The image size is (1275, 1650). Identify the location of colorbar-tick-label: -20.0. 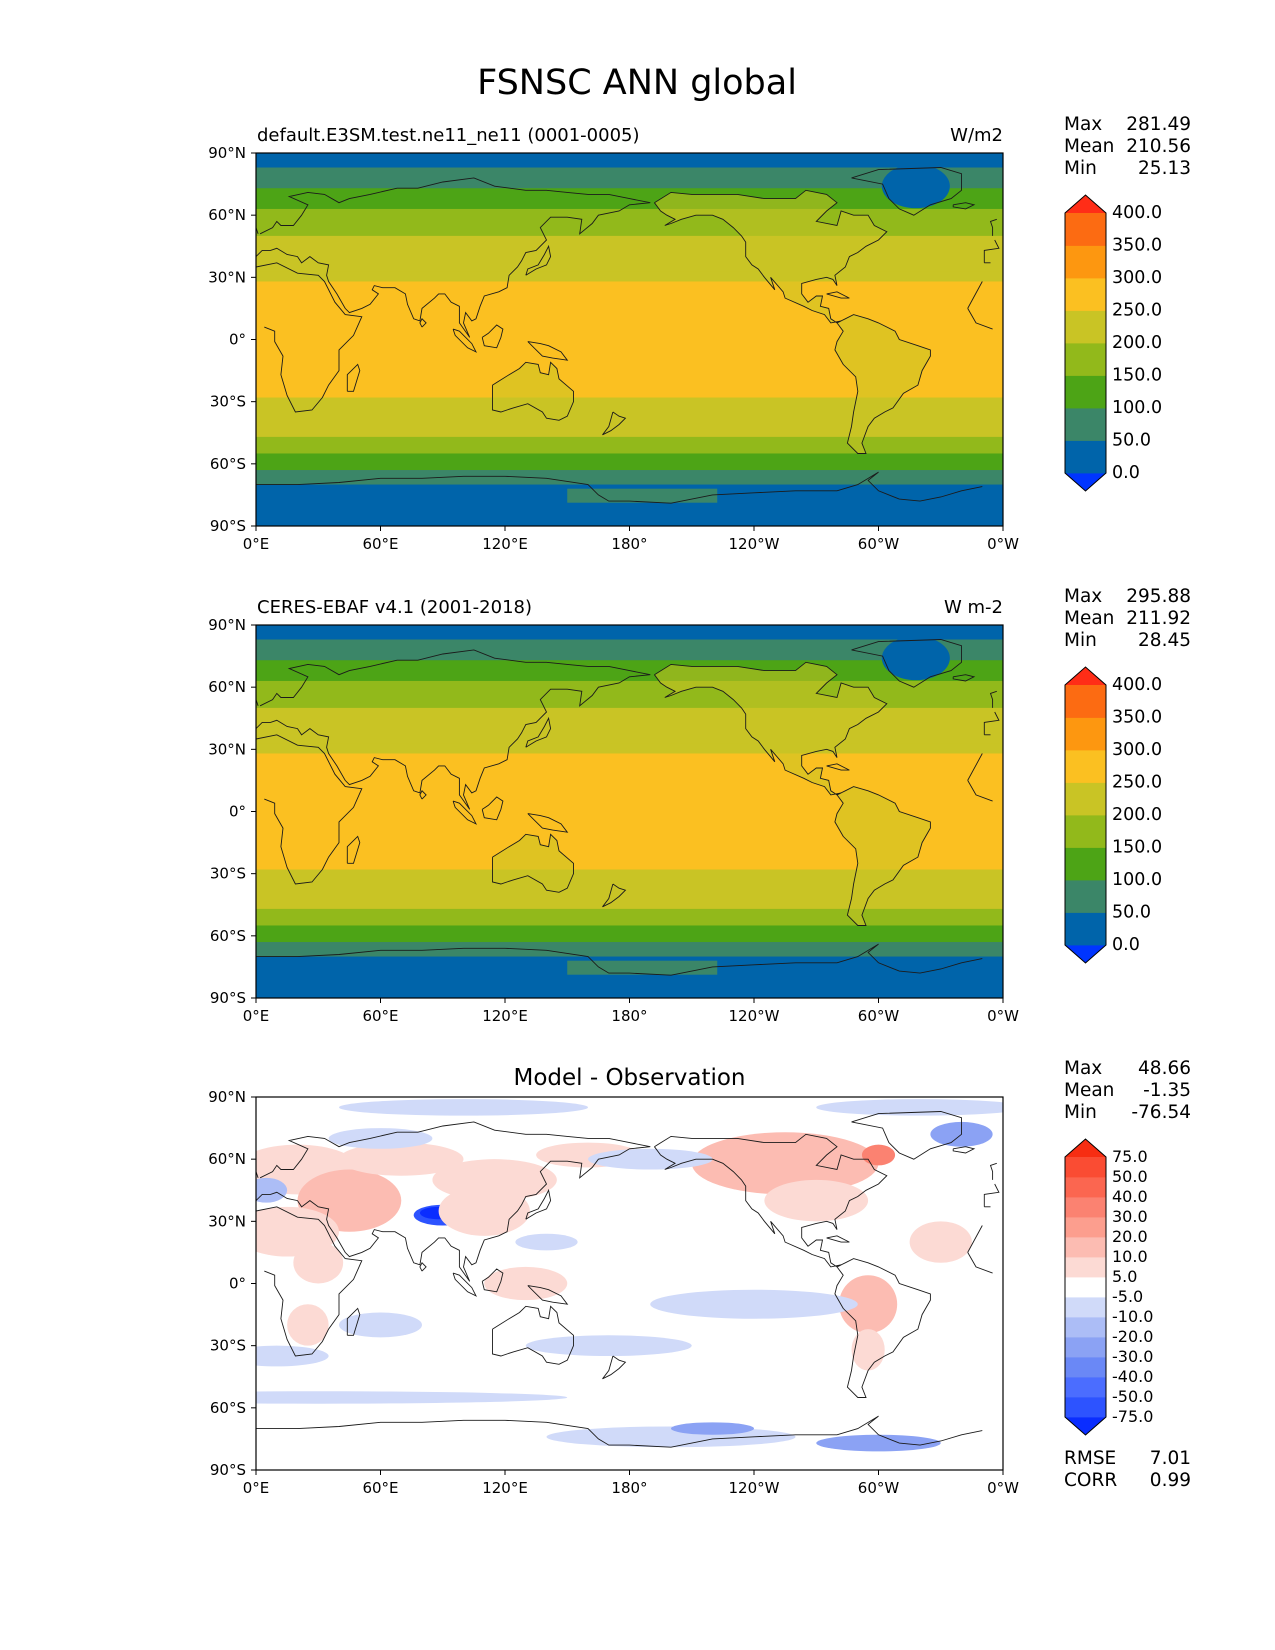
(1132, 1336).